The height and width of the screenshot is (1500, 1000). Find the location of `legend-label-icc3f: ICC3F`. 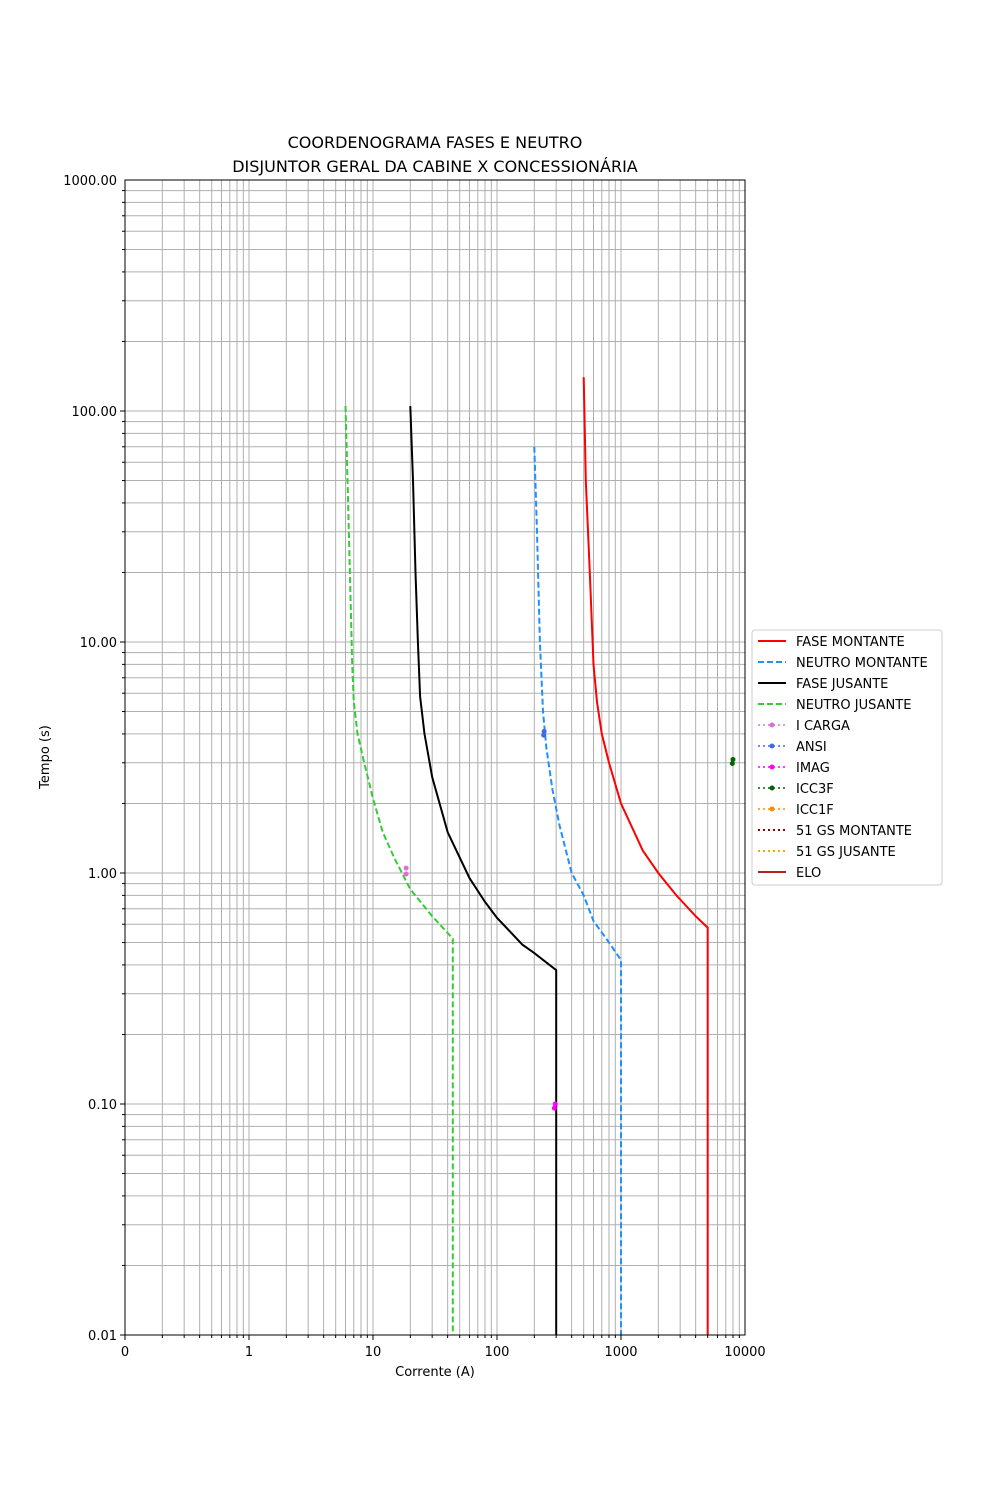

legend-label-icc3f: ICC3F is located at coordinates (815, 789).